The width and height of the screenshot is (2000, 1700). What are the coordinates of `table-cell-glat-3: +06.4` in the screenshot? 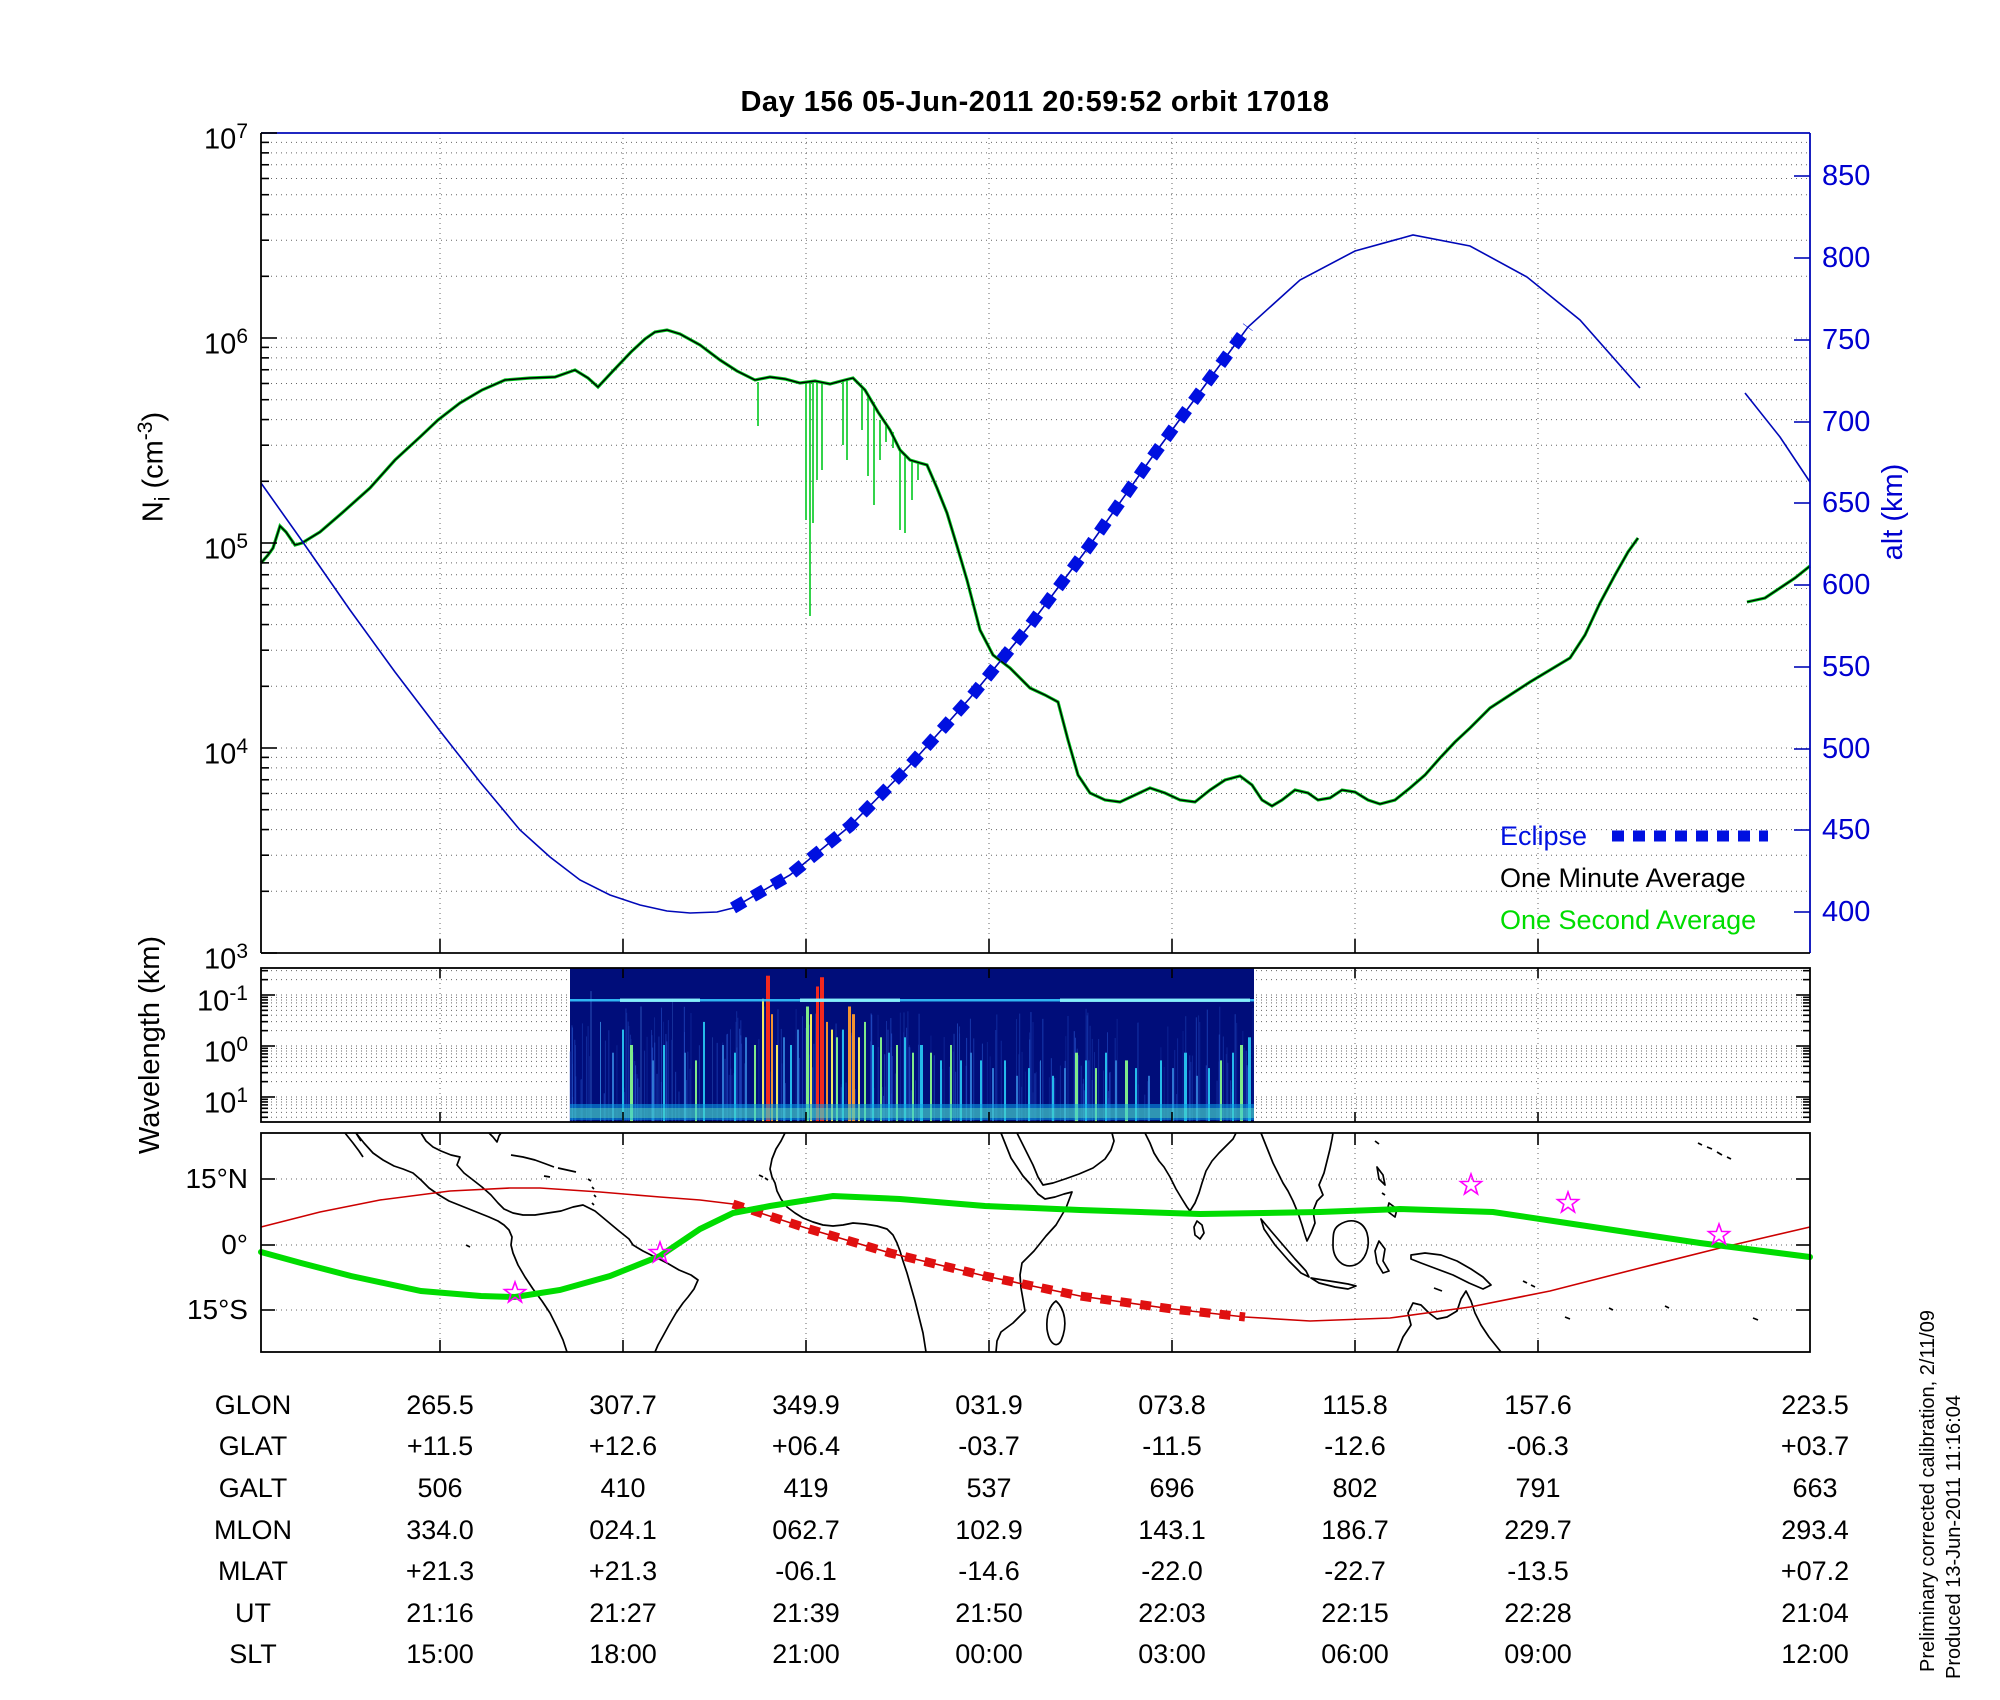 It's located at (806, 1446).